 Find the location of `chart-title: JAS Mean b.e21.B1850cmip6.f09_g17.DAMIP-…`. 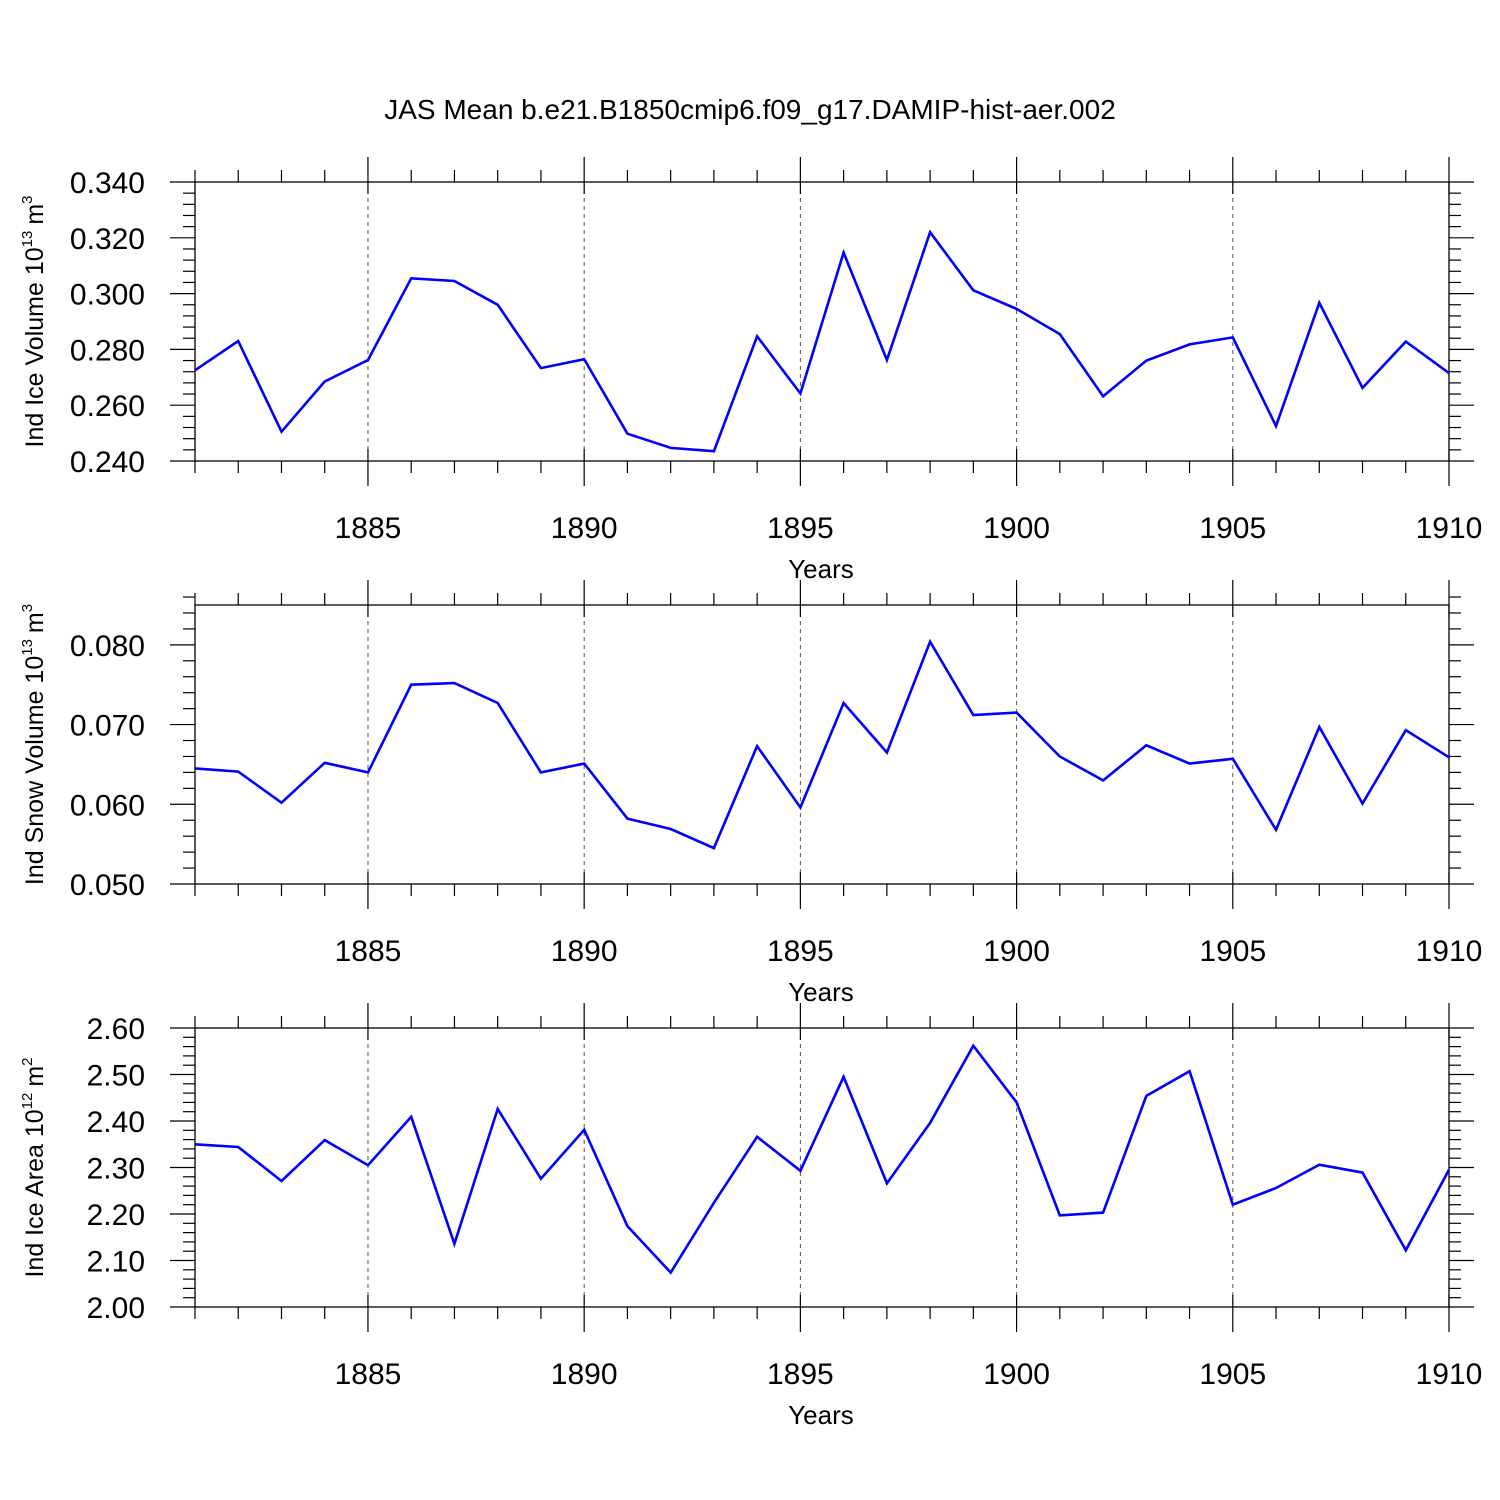

chart-title: JAS Mean b.e21.B1850cmip6.f09_g17.DAMIP-… is located at coordinates (750, 109).